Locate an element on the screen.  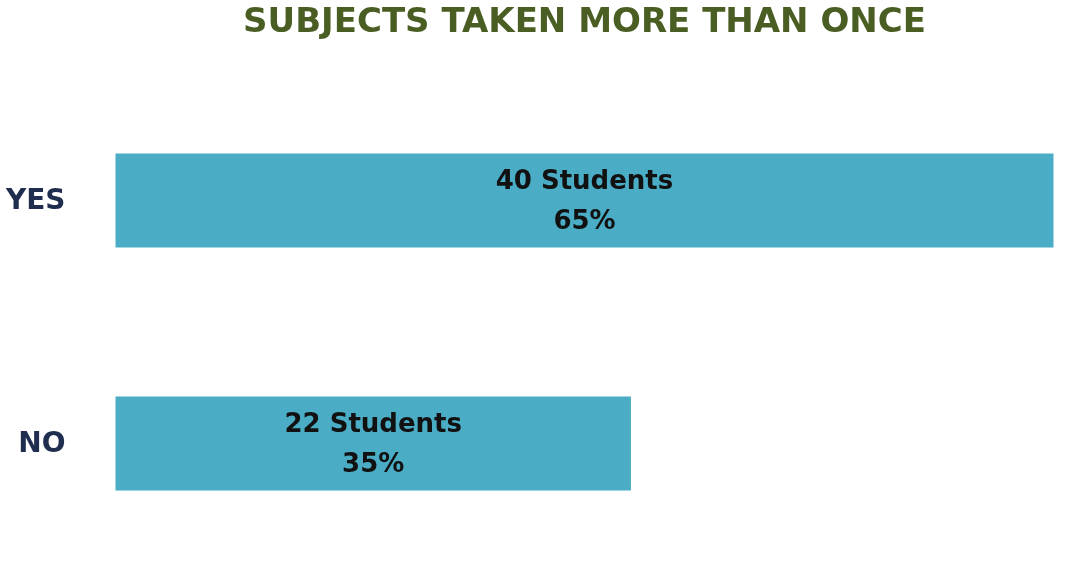
data-label: 22 Students 35% is located at coordinates (373, 442).